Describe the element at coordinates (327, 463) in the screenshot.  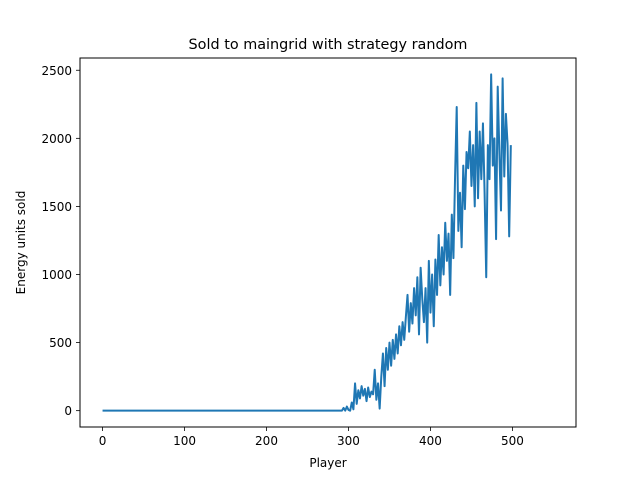
I see `x-axis-label: Player` at that location.